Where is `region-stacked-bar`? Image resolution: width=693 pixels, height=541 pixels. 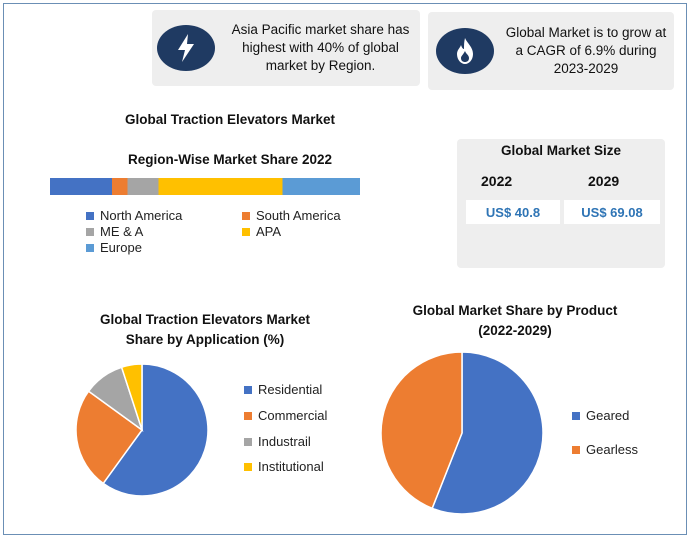 region-stacked-bar is located at coordinates (205, 186).